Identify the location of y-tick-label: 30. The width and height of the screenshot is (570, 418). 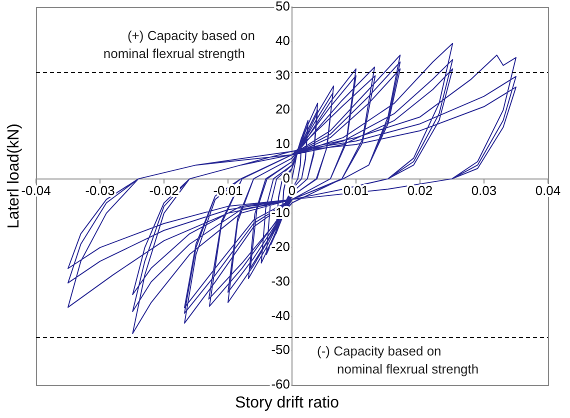
(283, 74).